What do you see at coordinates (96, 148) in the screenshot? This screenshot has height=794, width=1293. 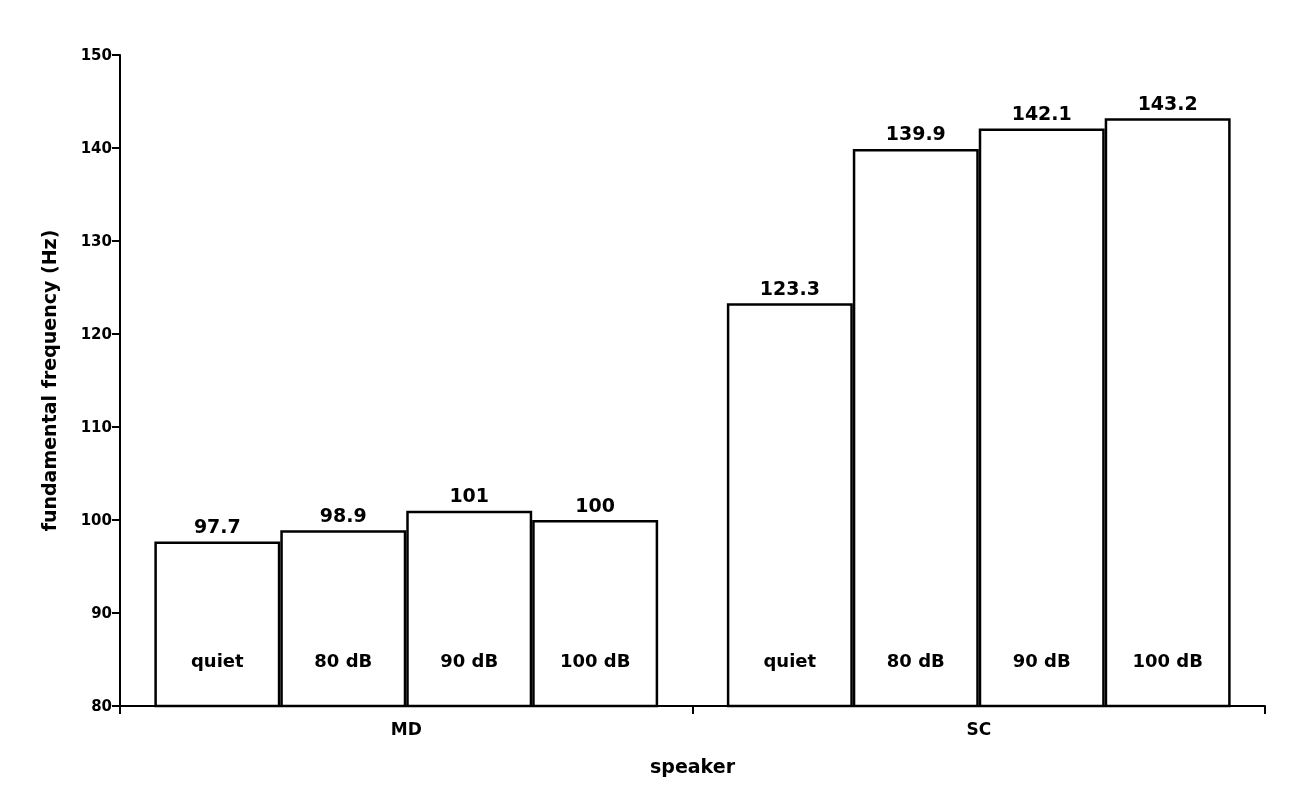 I see `y-tick-label: 140` at bounding box center [96, 148].